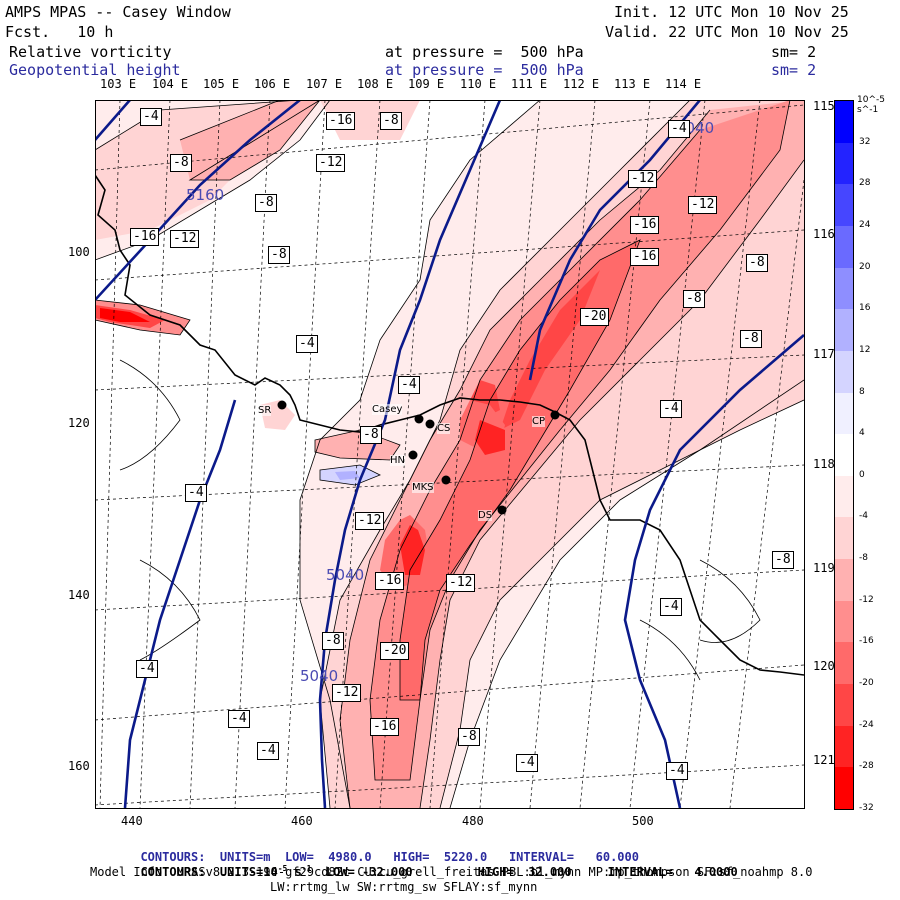  I want to click on colorbar-tick-label: 0, so click(862, 474).